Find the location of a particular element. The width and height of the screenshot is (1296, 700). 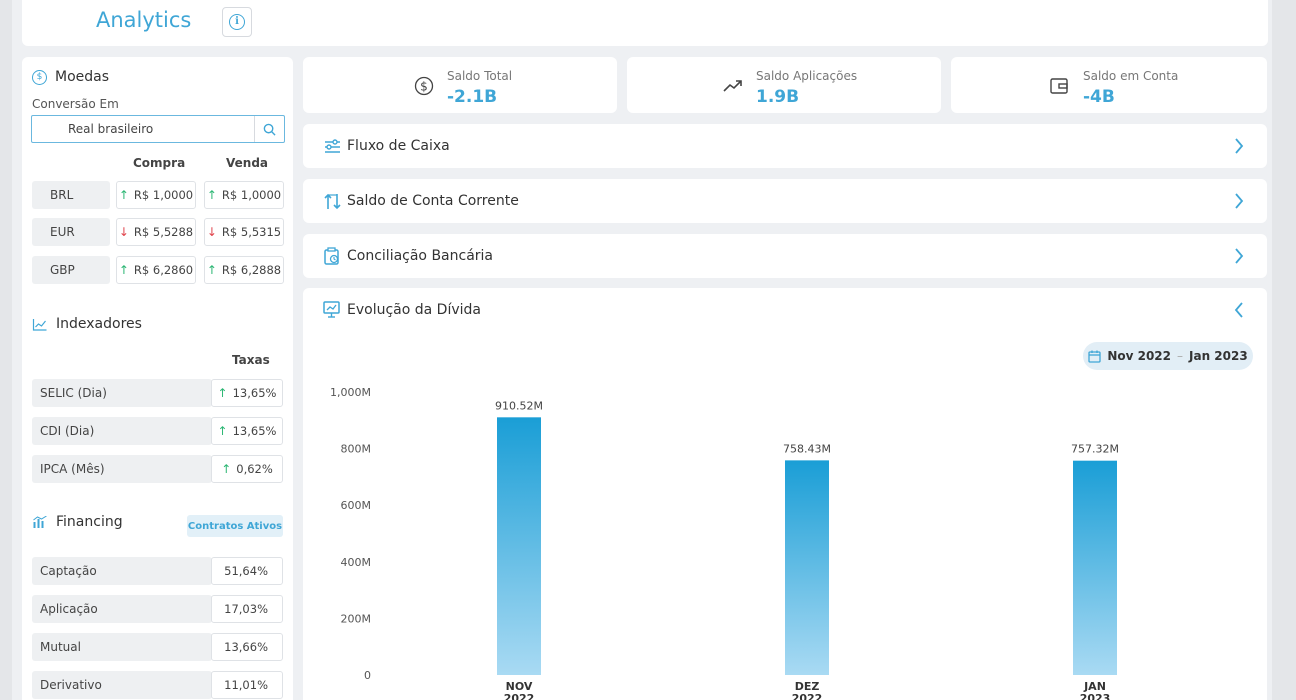

financing-value: 13,66% is located at coordinates (247, 647).